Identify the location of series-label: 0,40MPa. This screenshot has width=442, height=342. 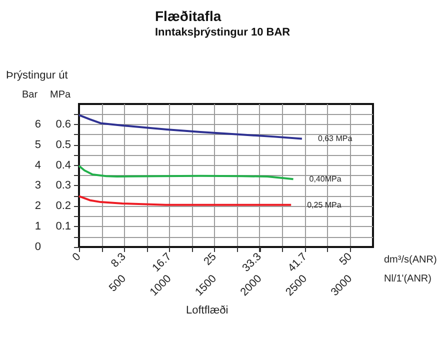
(325, 179).